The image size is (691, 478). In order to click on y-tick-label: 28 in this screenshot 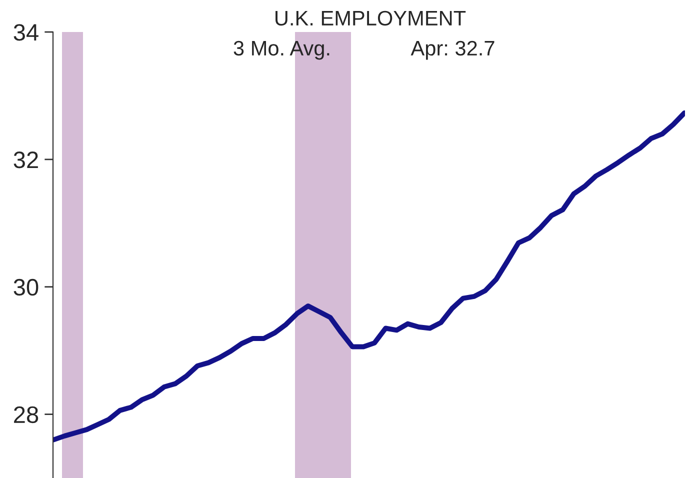, I will do `click(26, 415)`.